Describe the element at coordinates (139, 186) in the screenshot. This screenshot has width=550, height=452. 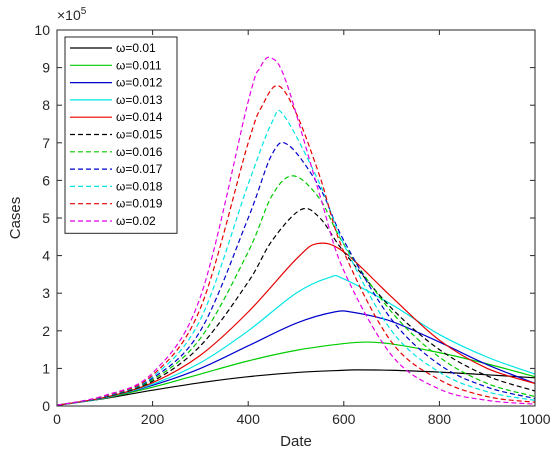
I see `legend-label: ω=0.018` at that location.